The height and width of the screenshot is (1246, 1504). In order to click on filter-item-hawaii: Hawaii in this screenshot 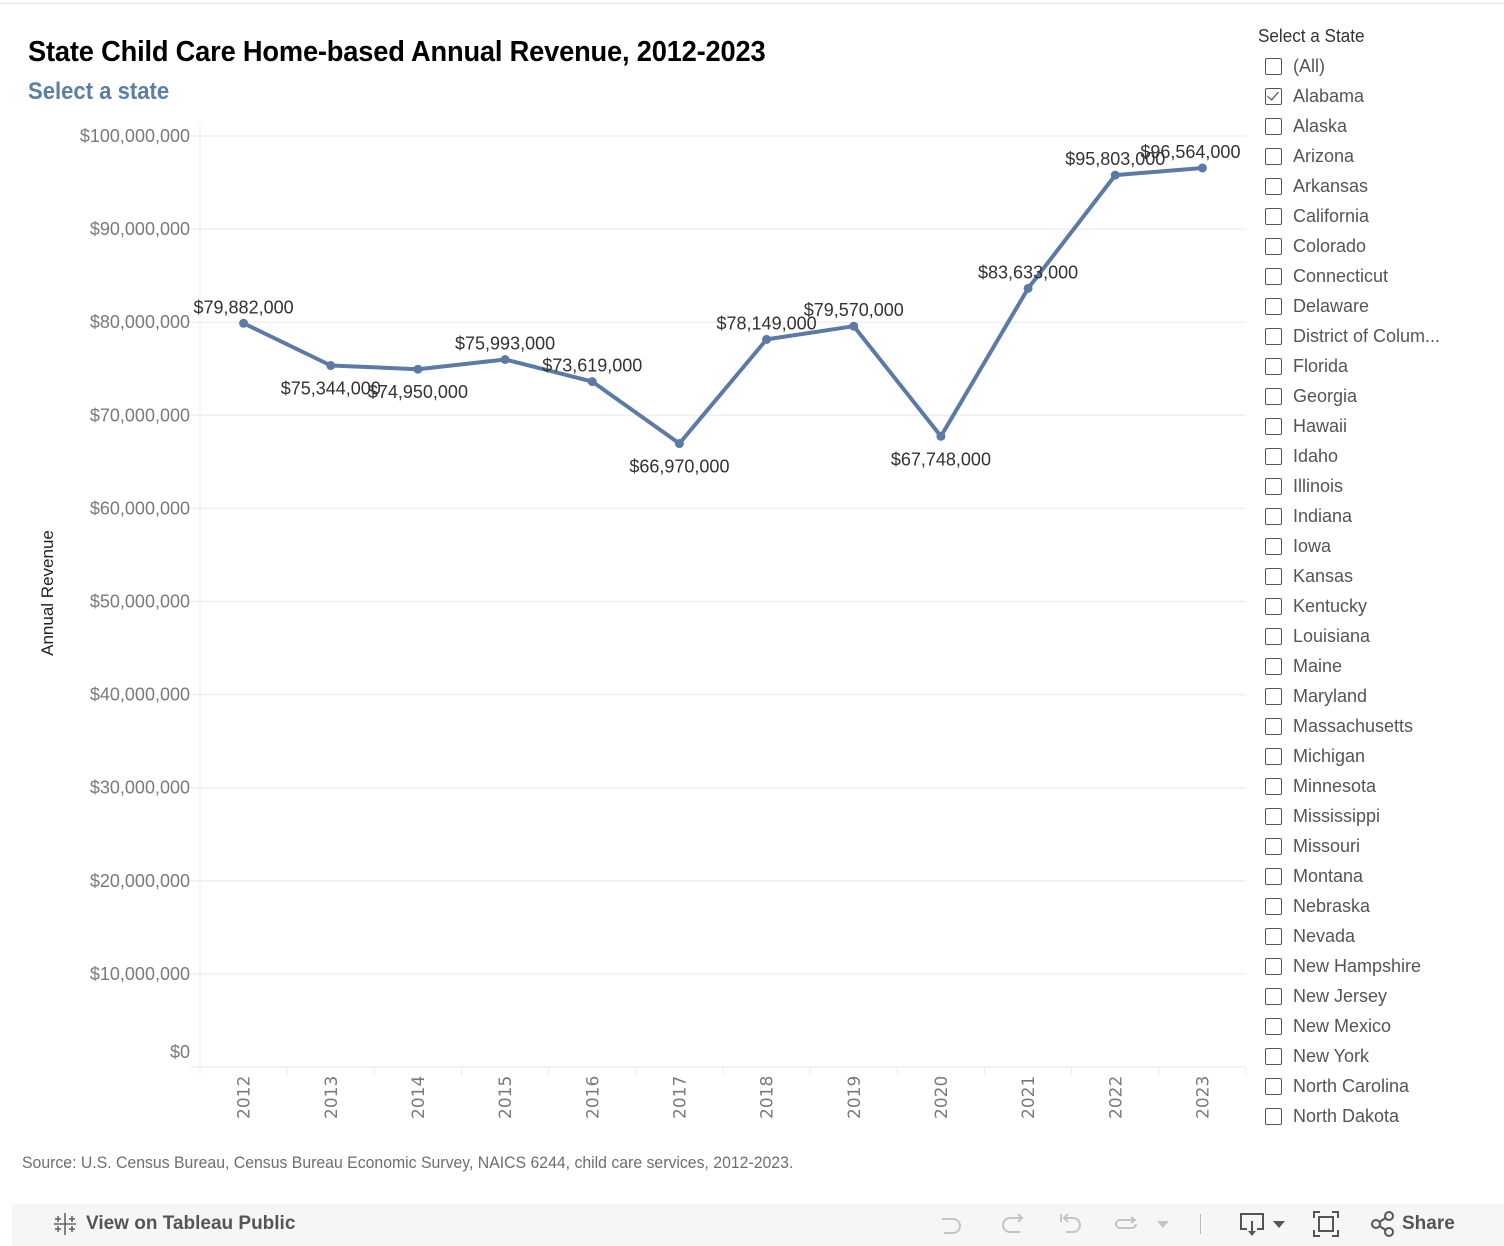, I will do `click(1381, 426)`.